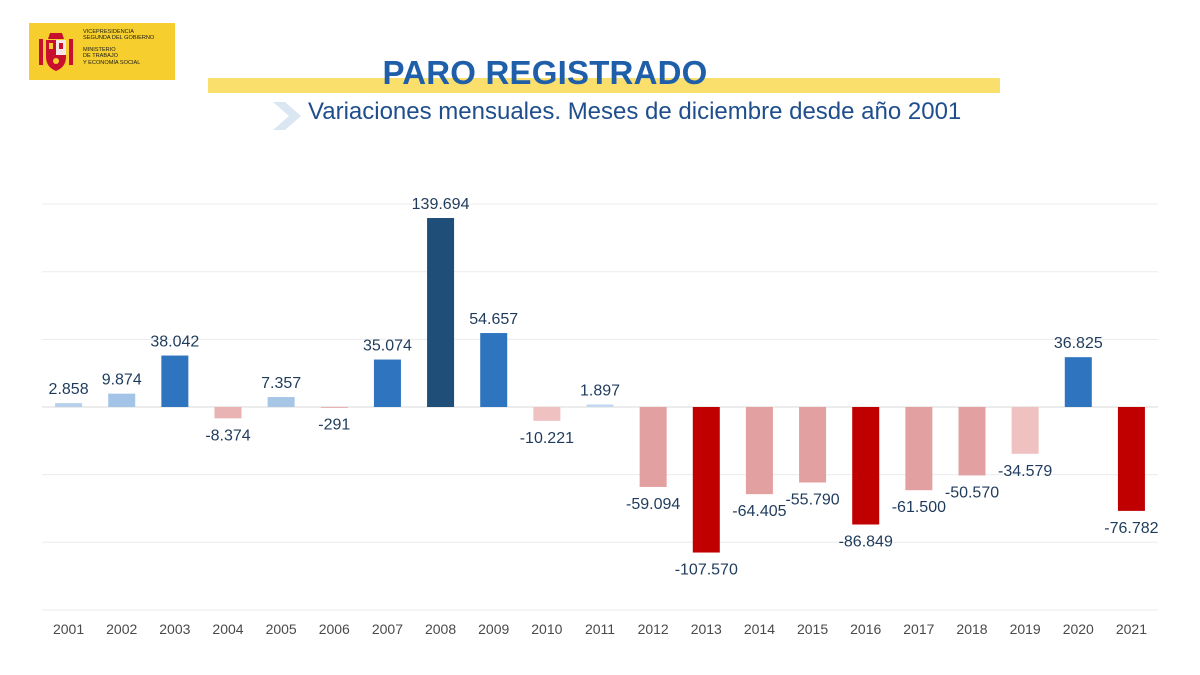  I want to click on bar-2001, so click(69, 405).